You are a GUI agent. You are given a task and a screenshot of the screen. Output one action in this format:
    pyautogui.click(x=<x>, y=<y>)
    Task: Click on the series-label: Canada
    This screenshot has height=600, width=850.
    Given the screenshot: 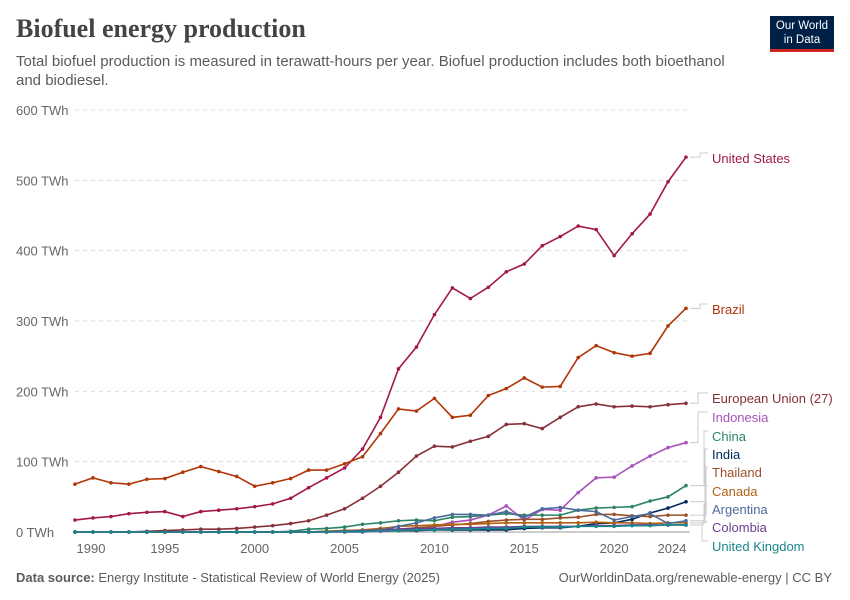 What is the action you would take?
    pyautogui.click(x=735, y=491)
    